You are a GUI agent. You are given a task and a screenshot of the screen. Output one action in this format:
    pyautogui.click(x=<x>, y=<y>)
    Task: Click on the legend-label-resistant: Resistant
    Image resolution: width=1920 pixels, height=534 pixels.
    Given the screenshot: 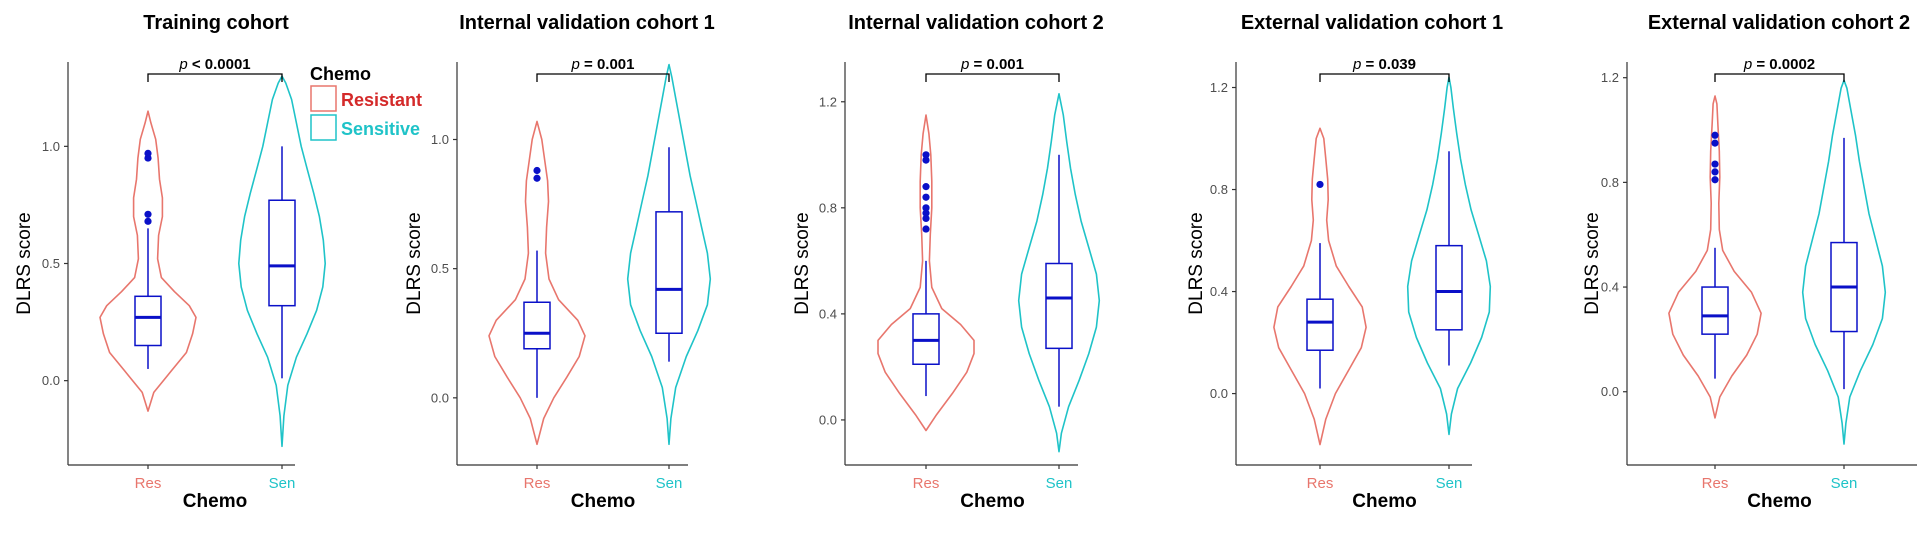 What is the action you would take?
    pyautogui.click(x=381, y=100)
    